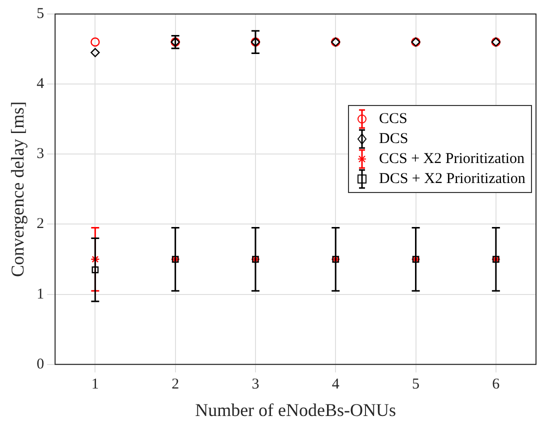 The width and height of the screenshot is (548, 430). What do you see at coordinates (452, 179) in the screenshot?
I see `legend-label: DCS + X2 Prioritization` at bounding box center [452, 179].